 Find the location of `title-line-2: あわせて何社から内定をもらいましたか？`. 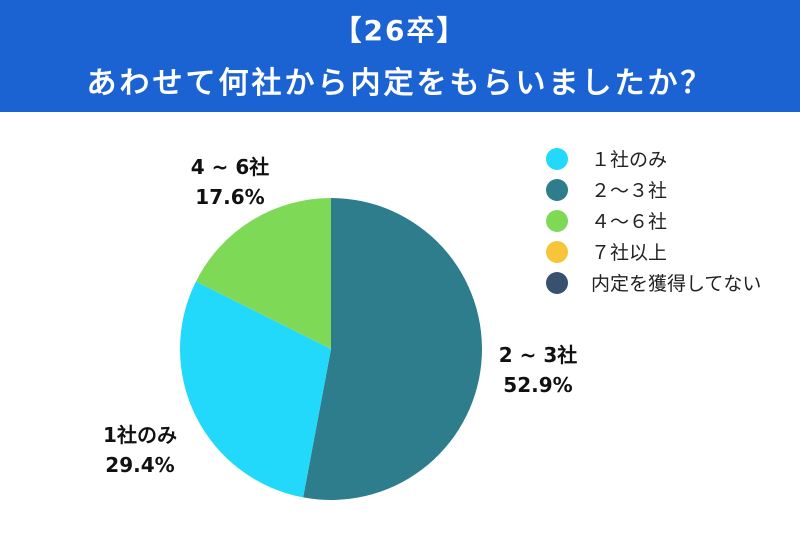

title-line-2: あわせて何社から内定をもらいましたか？ is located at coordinates (400, 83).